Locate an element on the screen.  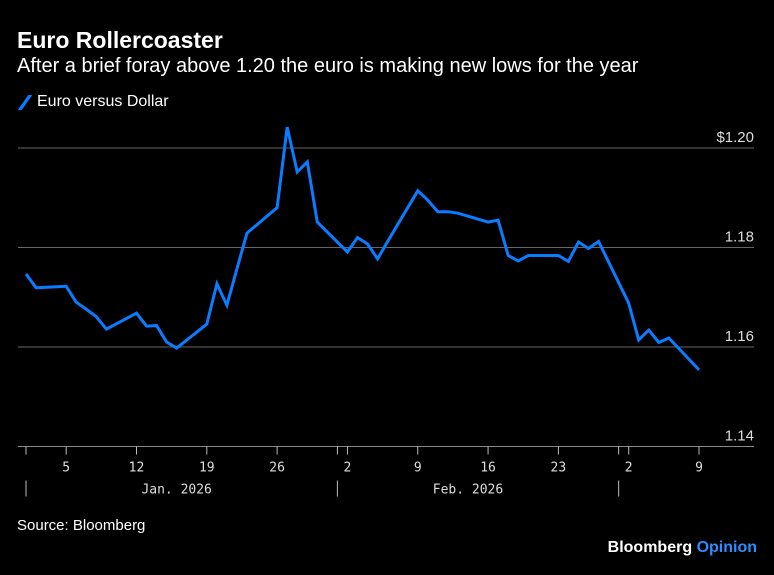
x-tick-label: 19 is located at coordinates (207, 468).